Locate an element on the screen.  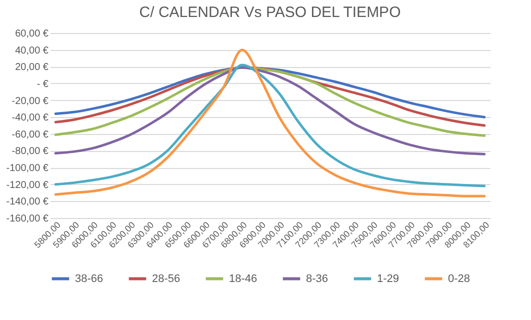
y-tick-label: -160,00 € is located at coordinates (27, 219).